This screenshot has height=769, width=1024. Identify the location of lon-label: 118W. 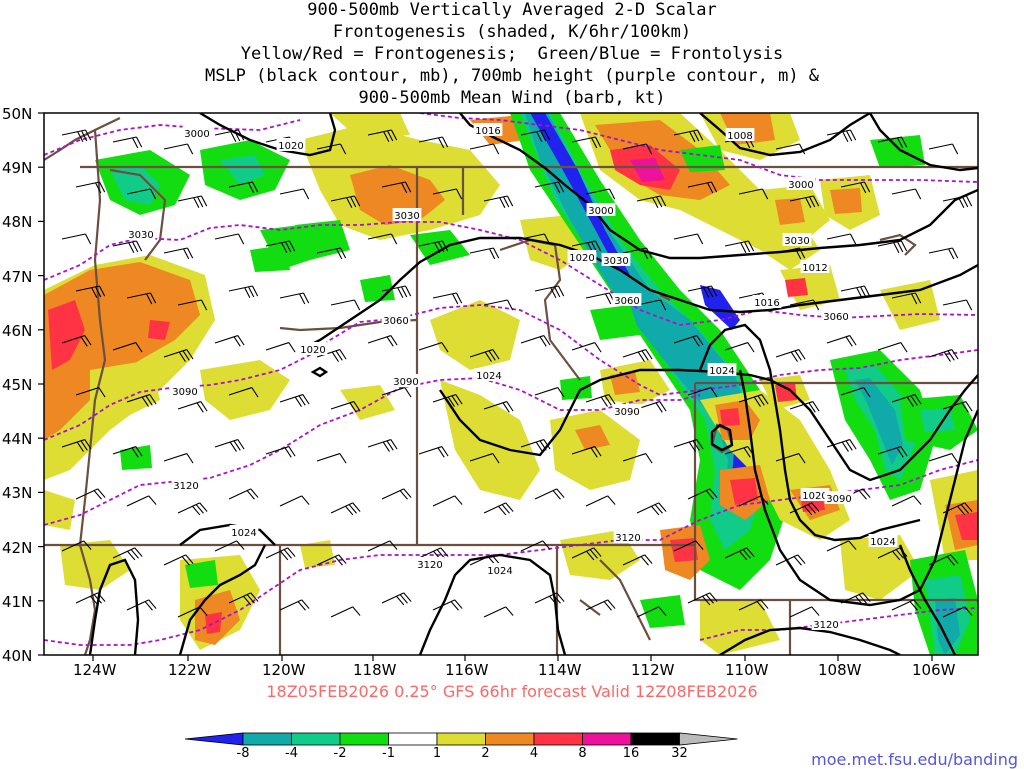
(375, 670).